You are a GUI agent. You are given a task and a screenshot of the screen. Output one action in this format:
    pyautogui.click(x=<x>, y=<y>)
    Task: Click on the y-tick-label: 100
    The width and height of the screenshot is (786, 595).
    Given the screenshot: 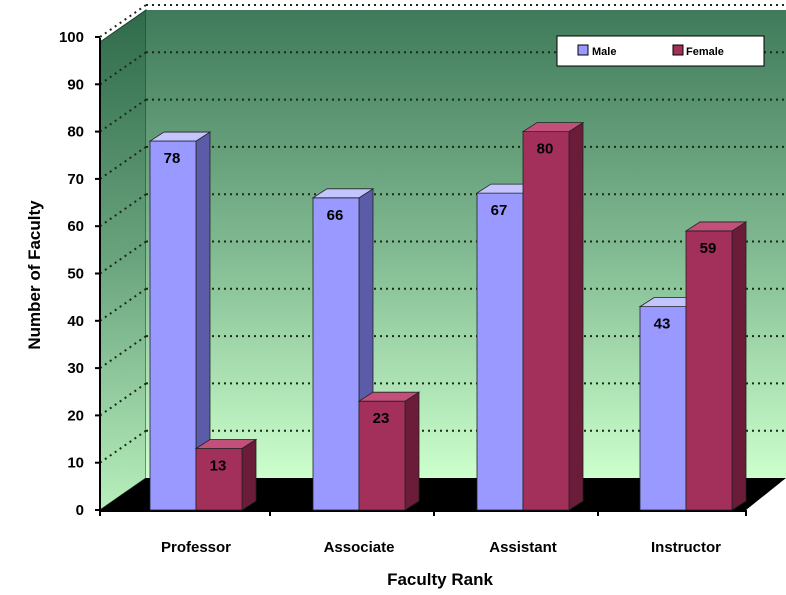 What is the action you would take?
    pyautogui.click(x=71, y=37)
    